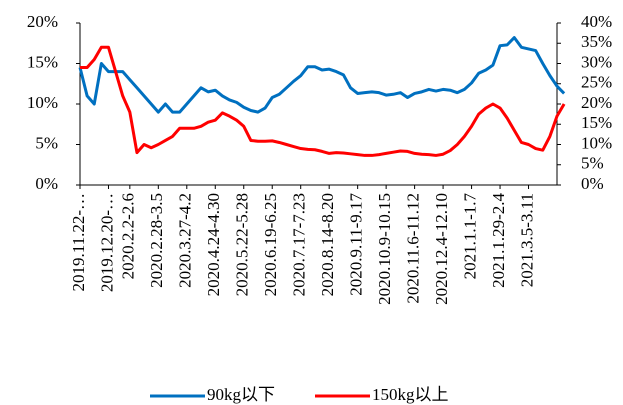  What do you see at coordinates (46, 183) in the screenshot?
I see `y-tick-label: 0%` at bounding box center [46, 183].